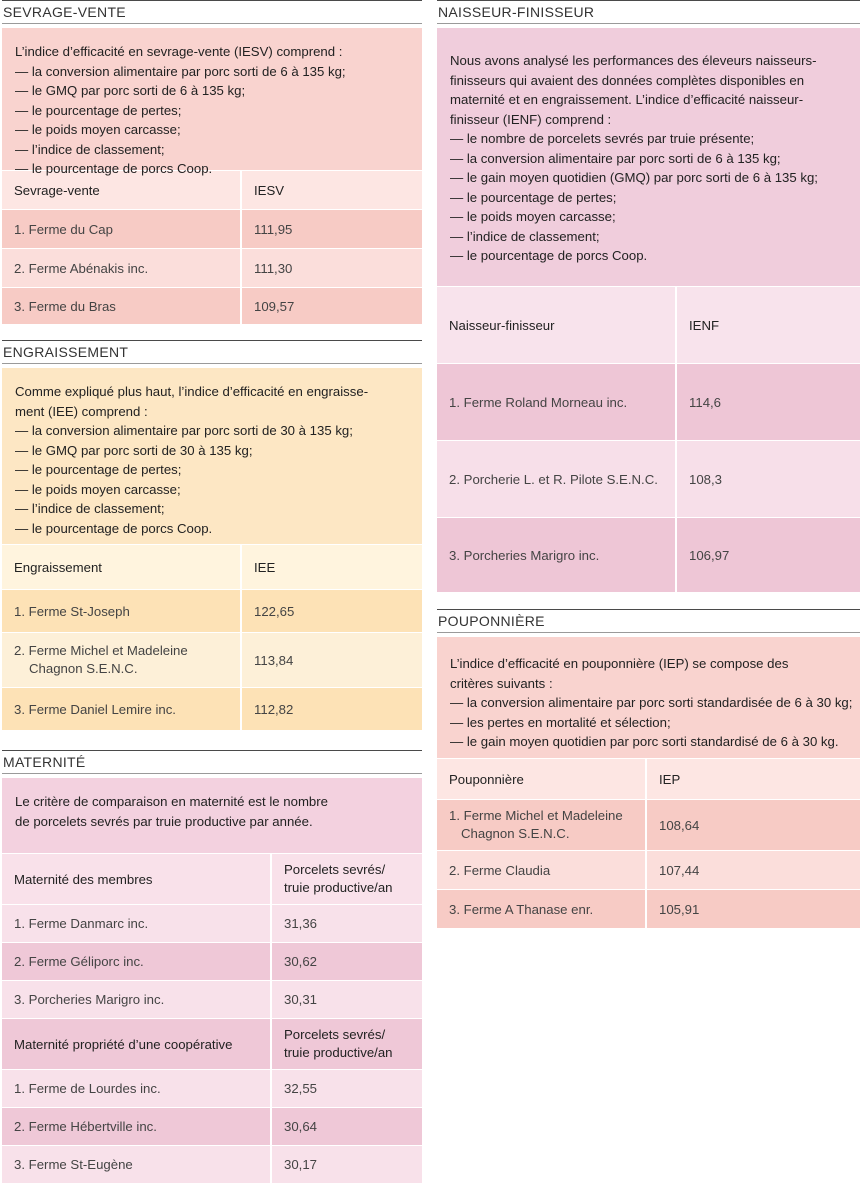  Describe the element at coordinates (212, 566) in the screenshot. I see `table-header-row: Engraissement IEE` at that location.